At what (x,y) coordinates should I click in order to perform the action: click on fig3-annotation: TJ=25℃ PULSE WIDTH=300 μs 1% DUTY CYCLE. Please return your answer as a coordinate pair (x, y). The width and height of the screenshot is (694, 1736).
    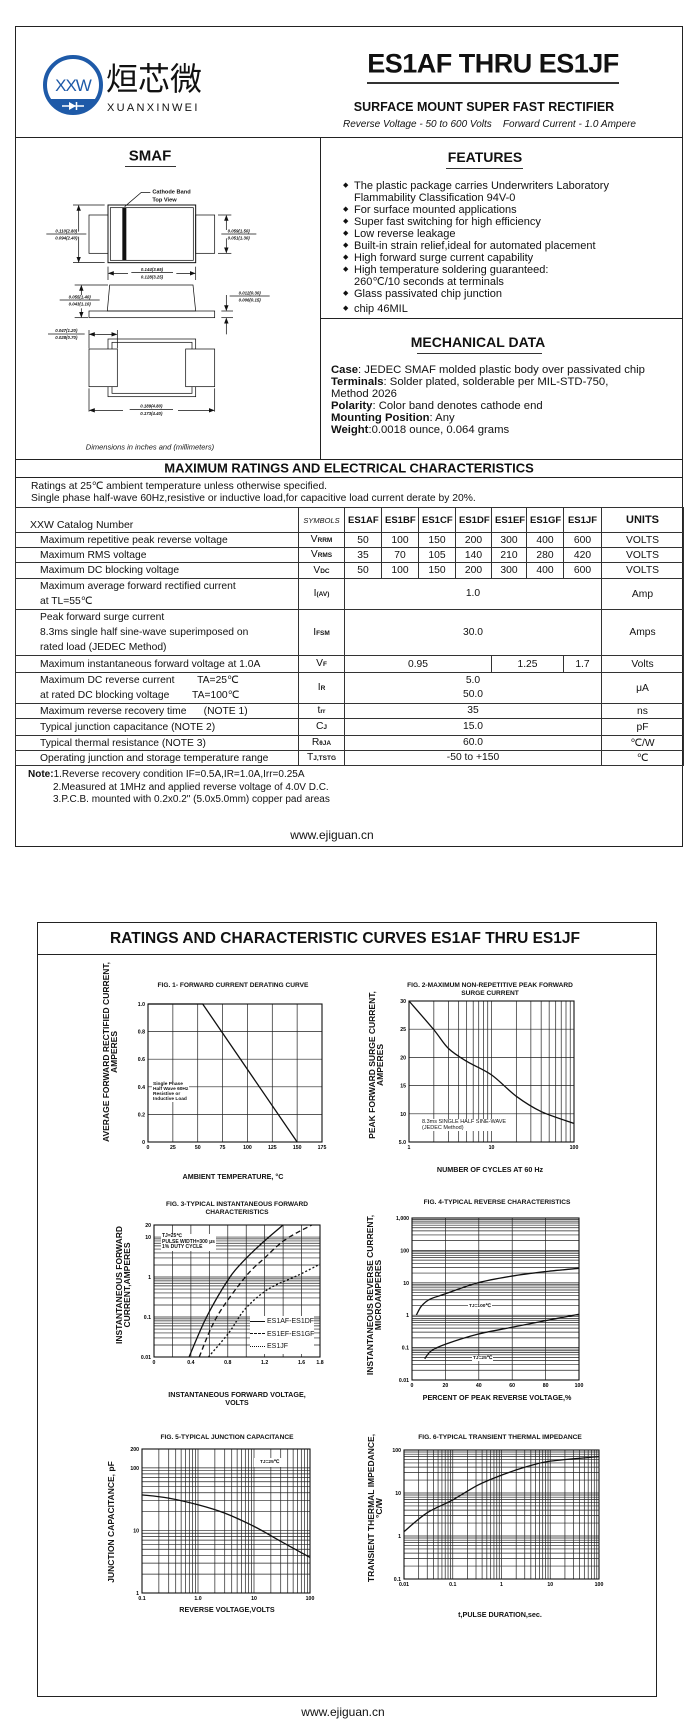
    Looking at the image, I should click on (188, 1242).